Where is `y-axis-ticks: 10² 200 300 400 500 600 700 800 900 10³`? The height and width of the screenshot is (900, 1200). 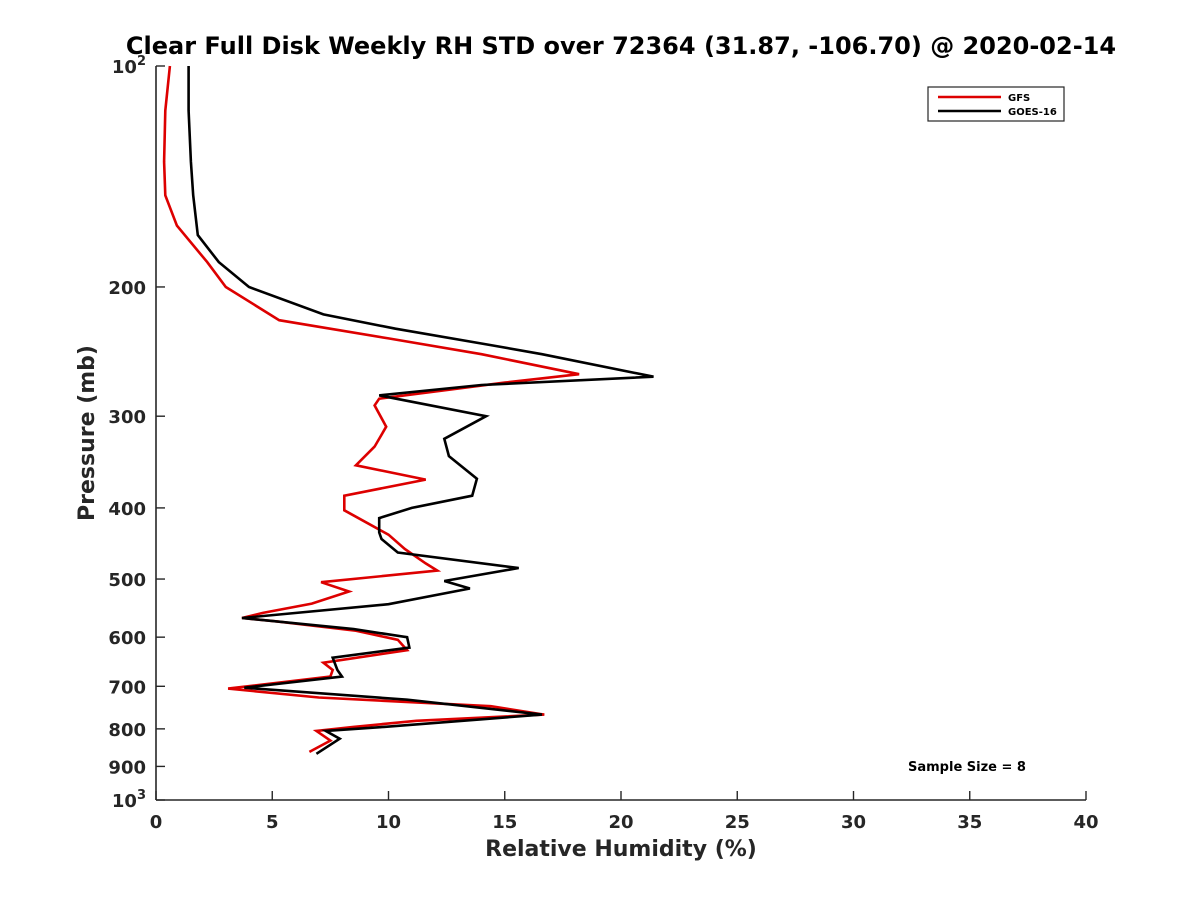 y-axis-ticks: 10² 200 300 400 500 600 700 800 900 10³ is located at coordinates (136, 433).